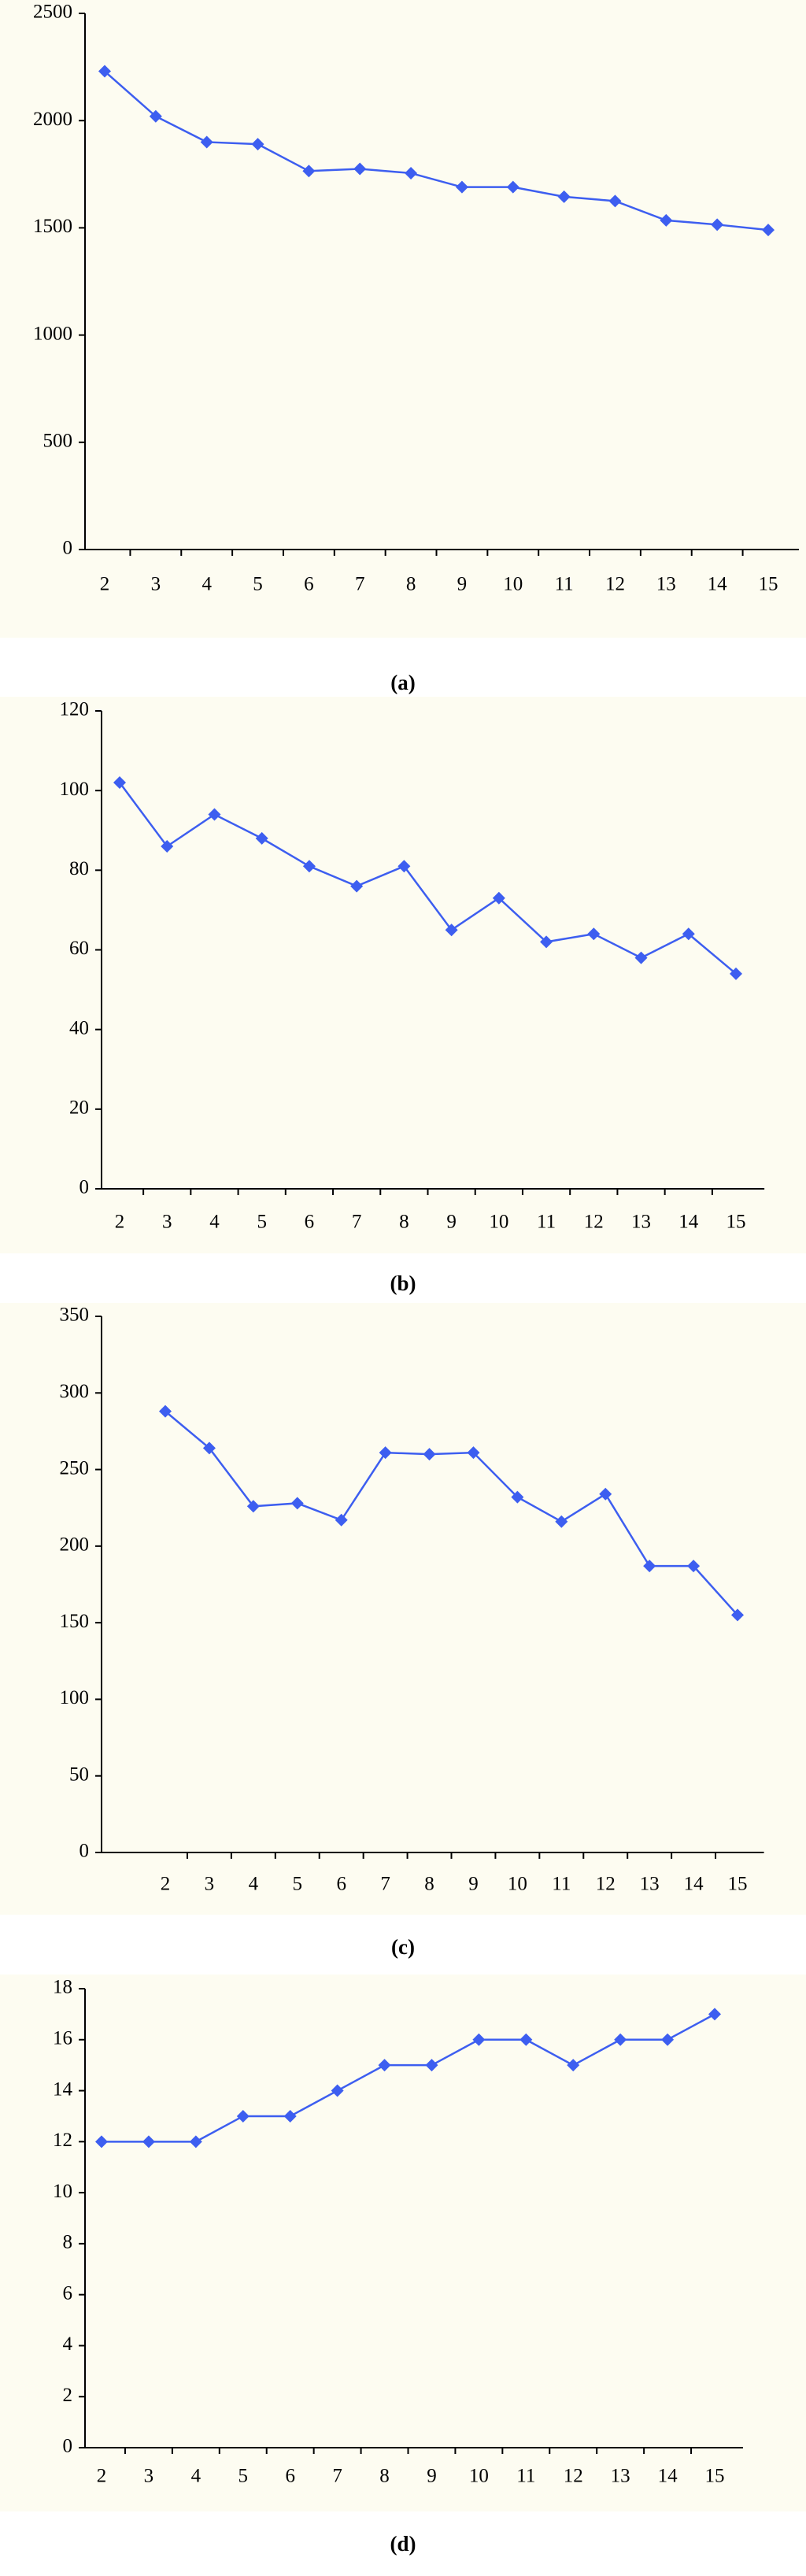 The image size is (806, 2576). I want to click on y-tick-label: 350, so click(75, 1315).